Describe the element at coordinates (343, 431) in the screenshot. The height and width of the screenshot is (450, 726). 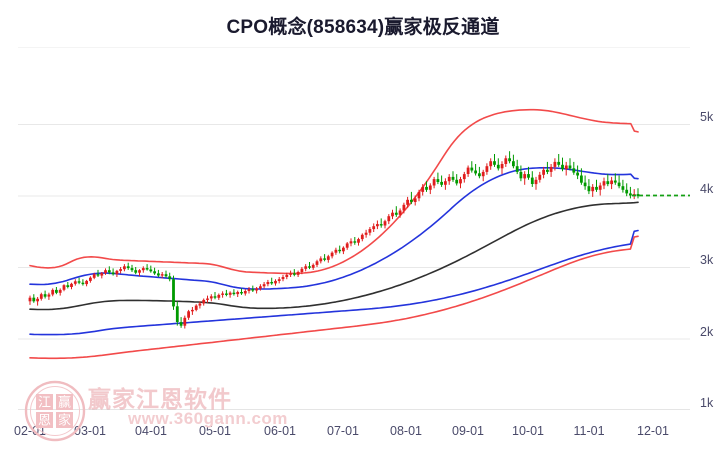
I see `x-tick-label-07-01: 07-01` at that location.